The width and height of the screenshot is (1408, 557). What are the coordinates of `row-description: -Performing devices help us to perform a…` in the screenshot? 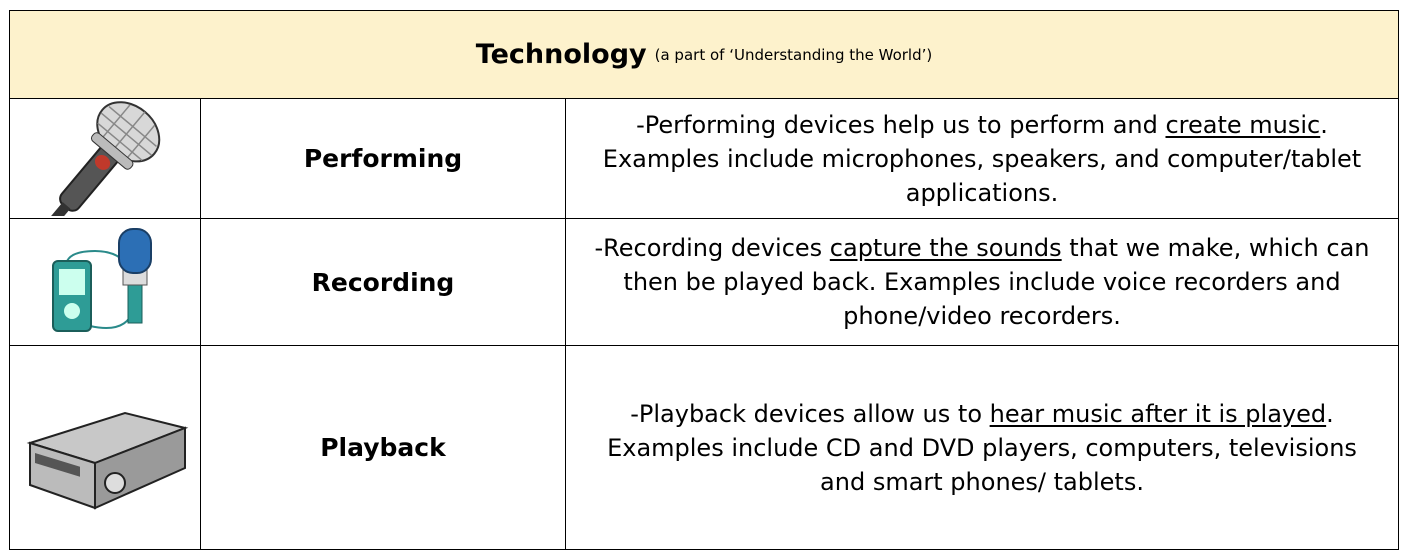 It's located at (982, 158).